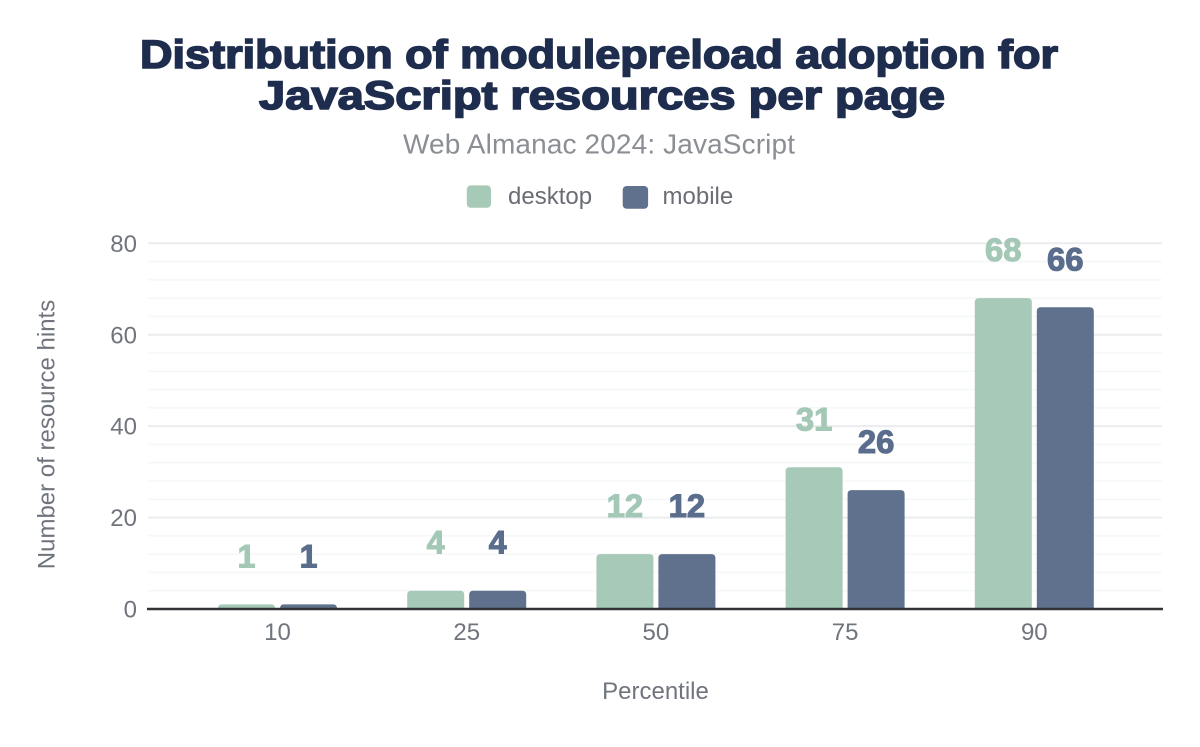  What do you see at coordinates (123, 427) in the screenshot?
I see `svg-text: 40` at bounding box center [123, 427].